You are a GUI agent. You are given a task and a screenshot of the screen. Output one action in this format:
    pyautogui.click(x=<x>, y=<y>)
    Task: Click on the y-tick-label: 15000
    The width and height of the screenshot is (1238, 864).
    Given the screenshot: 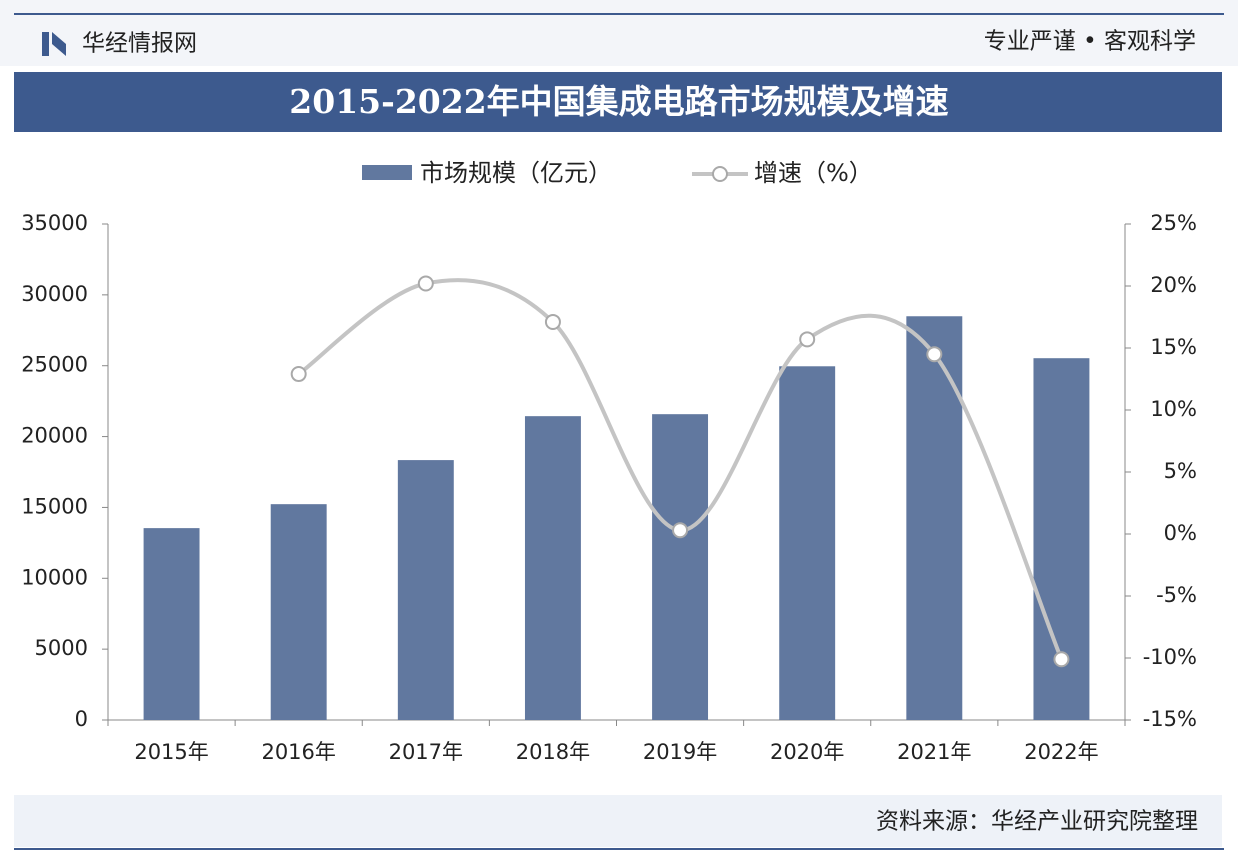 What is the action you would take?
    pyautogui.click(x=54, y=506)
    